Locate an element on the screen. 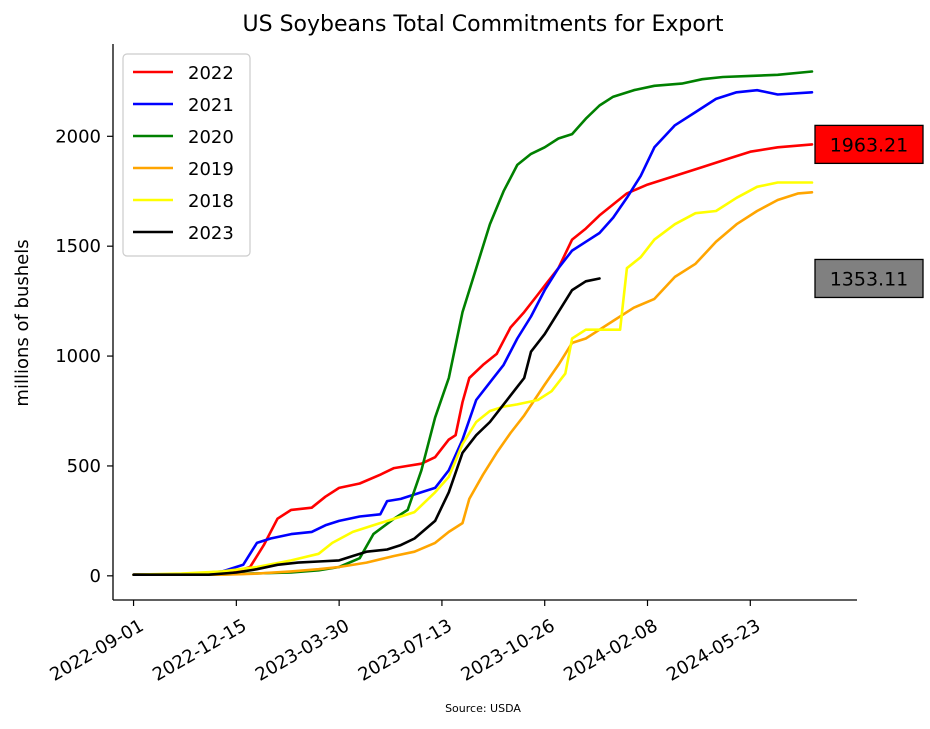 The width and height of the screenshot is (930, 729). source-note: Source: USDA is located at coordinates (483, 708).